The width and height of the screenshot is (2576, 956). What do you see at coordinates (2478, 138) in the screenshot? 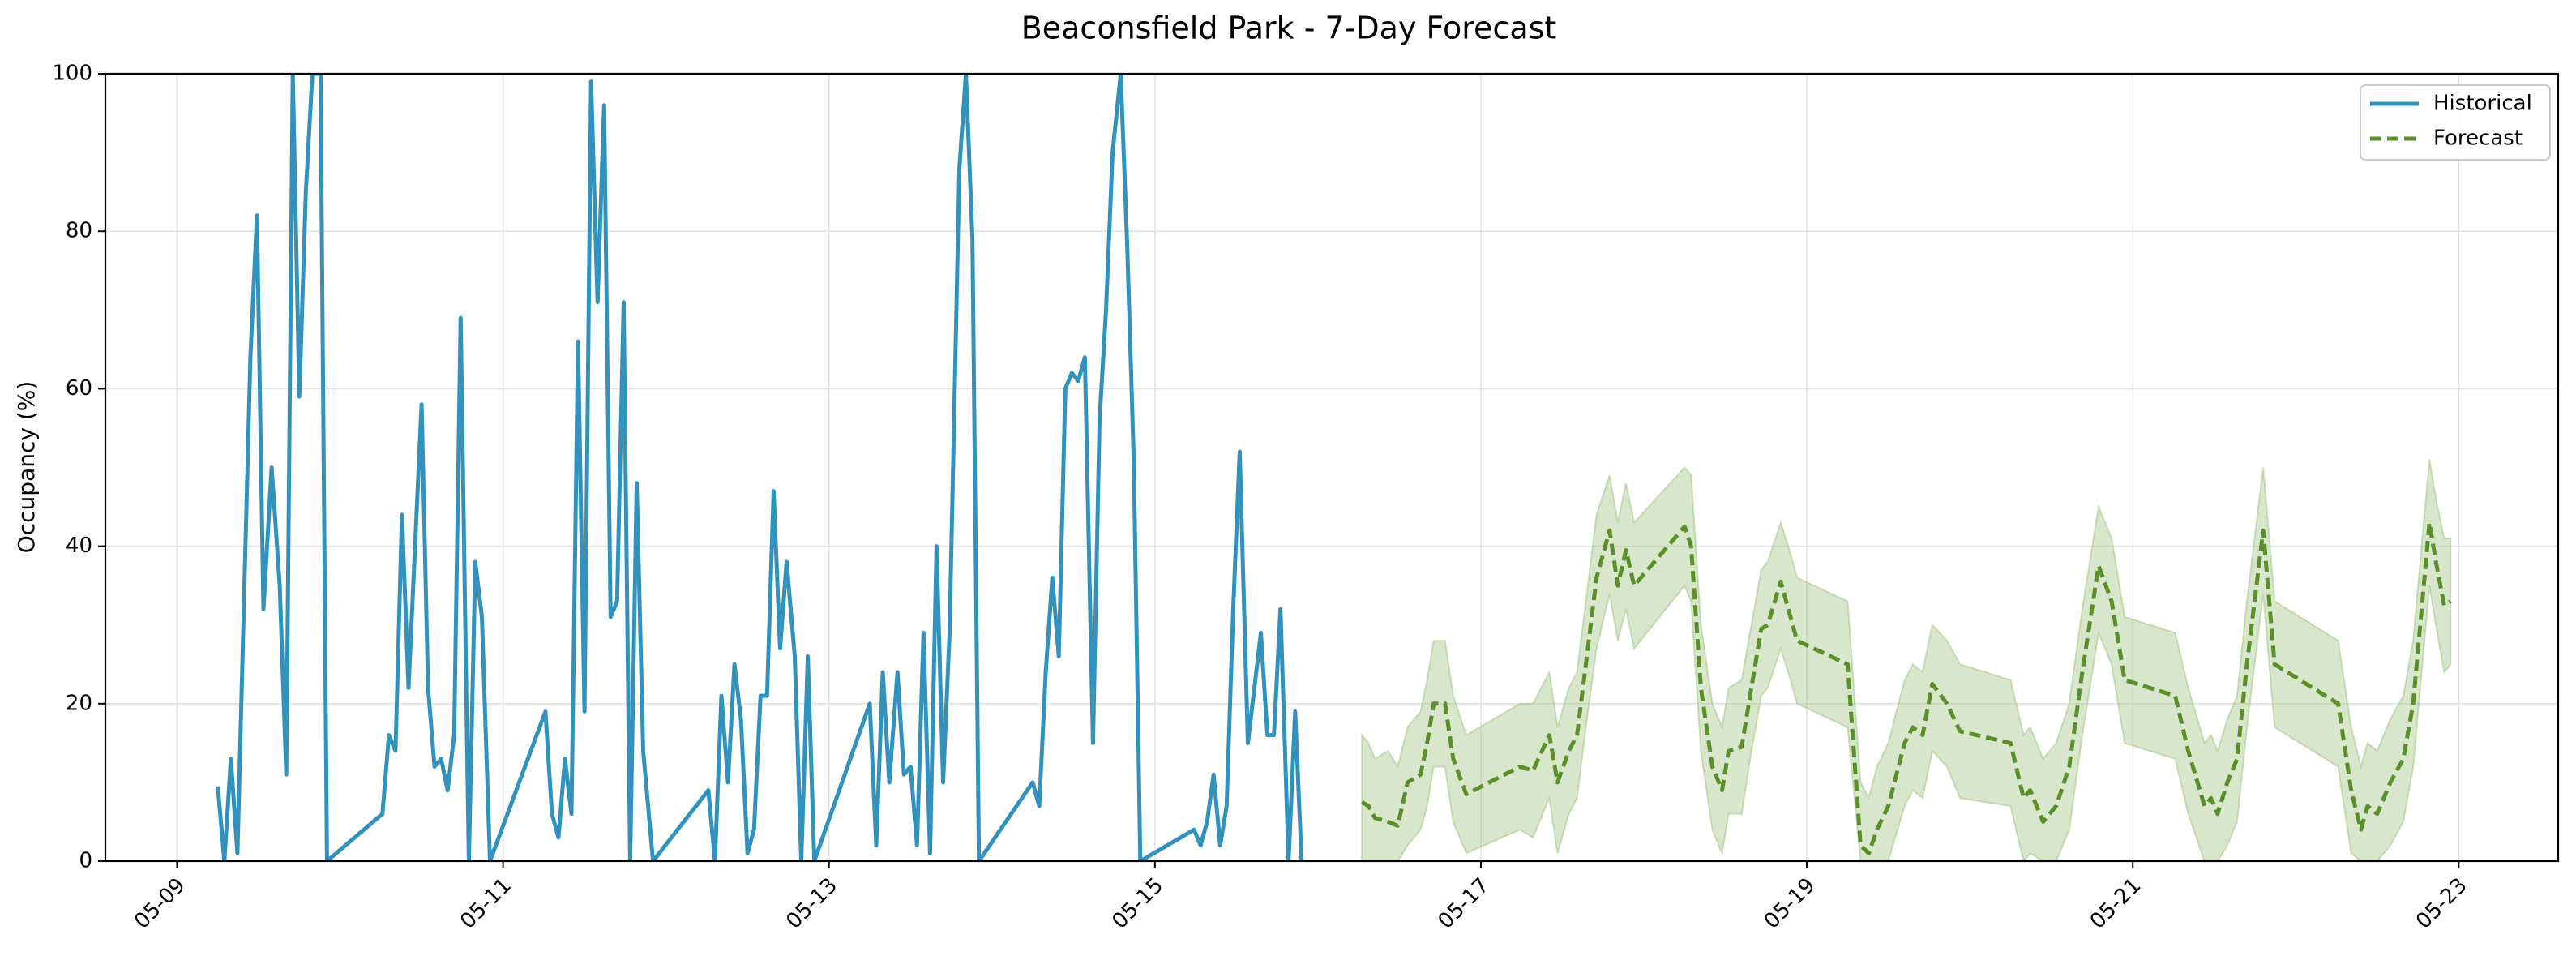
I see `legend-label: Forecast` at bounding box center [2478, 138].